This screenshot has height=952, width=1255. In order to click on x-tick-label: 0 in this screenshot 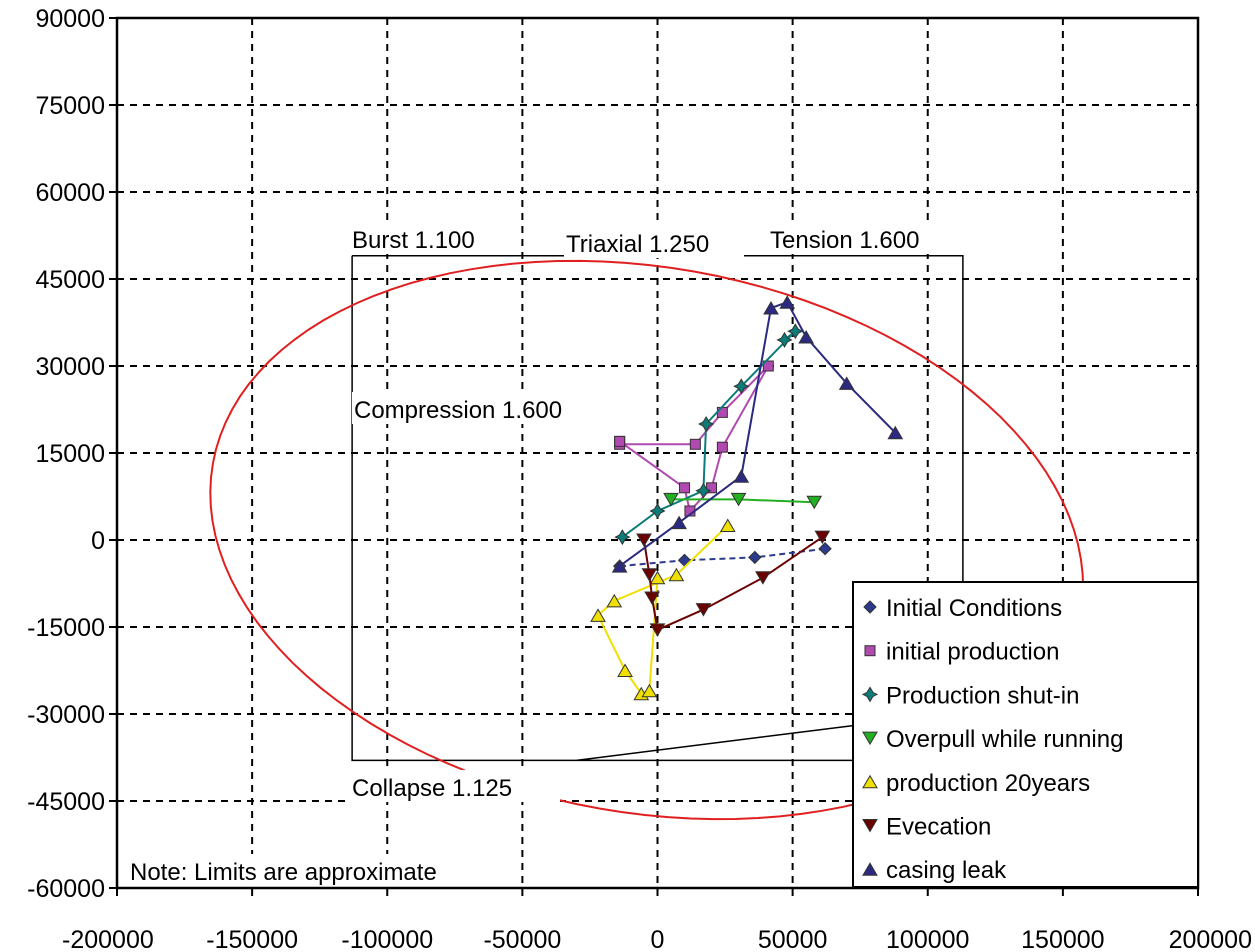, I will do `click(658, 939)`.